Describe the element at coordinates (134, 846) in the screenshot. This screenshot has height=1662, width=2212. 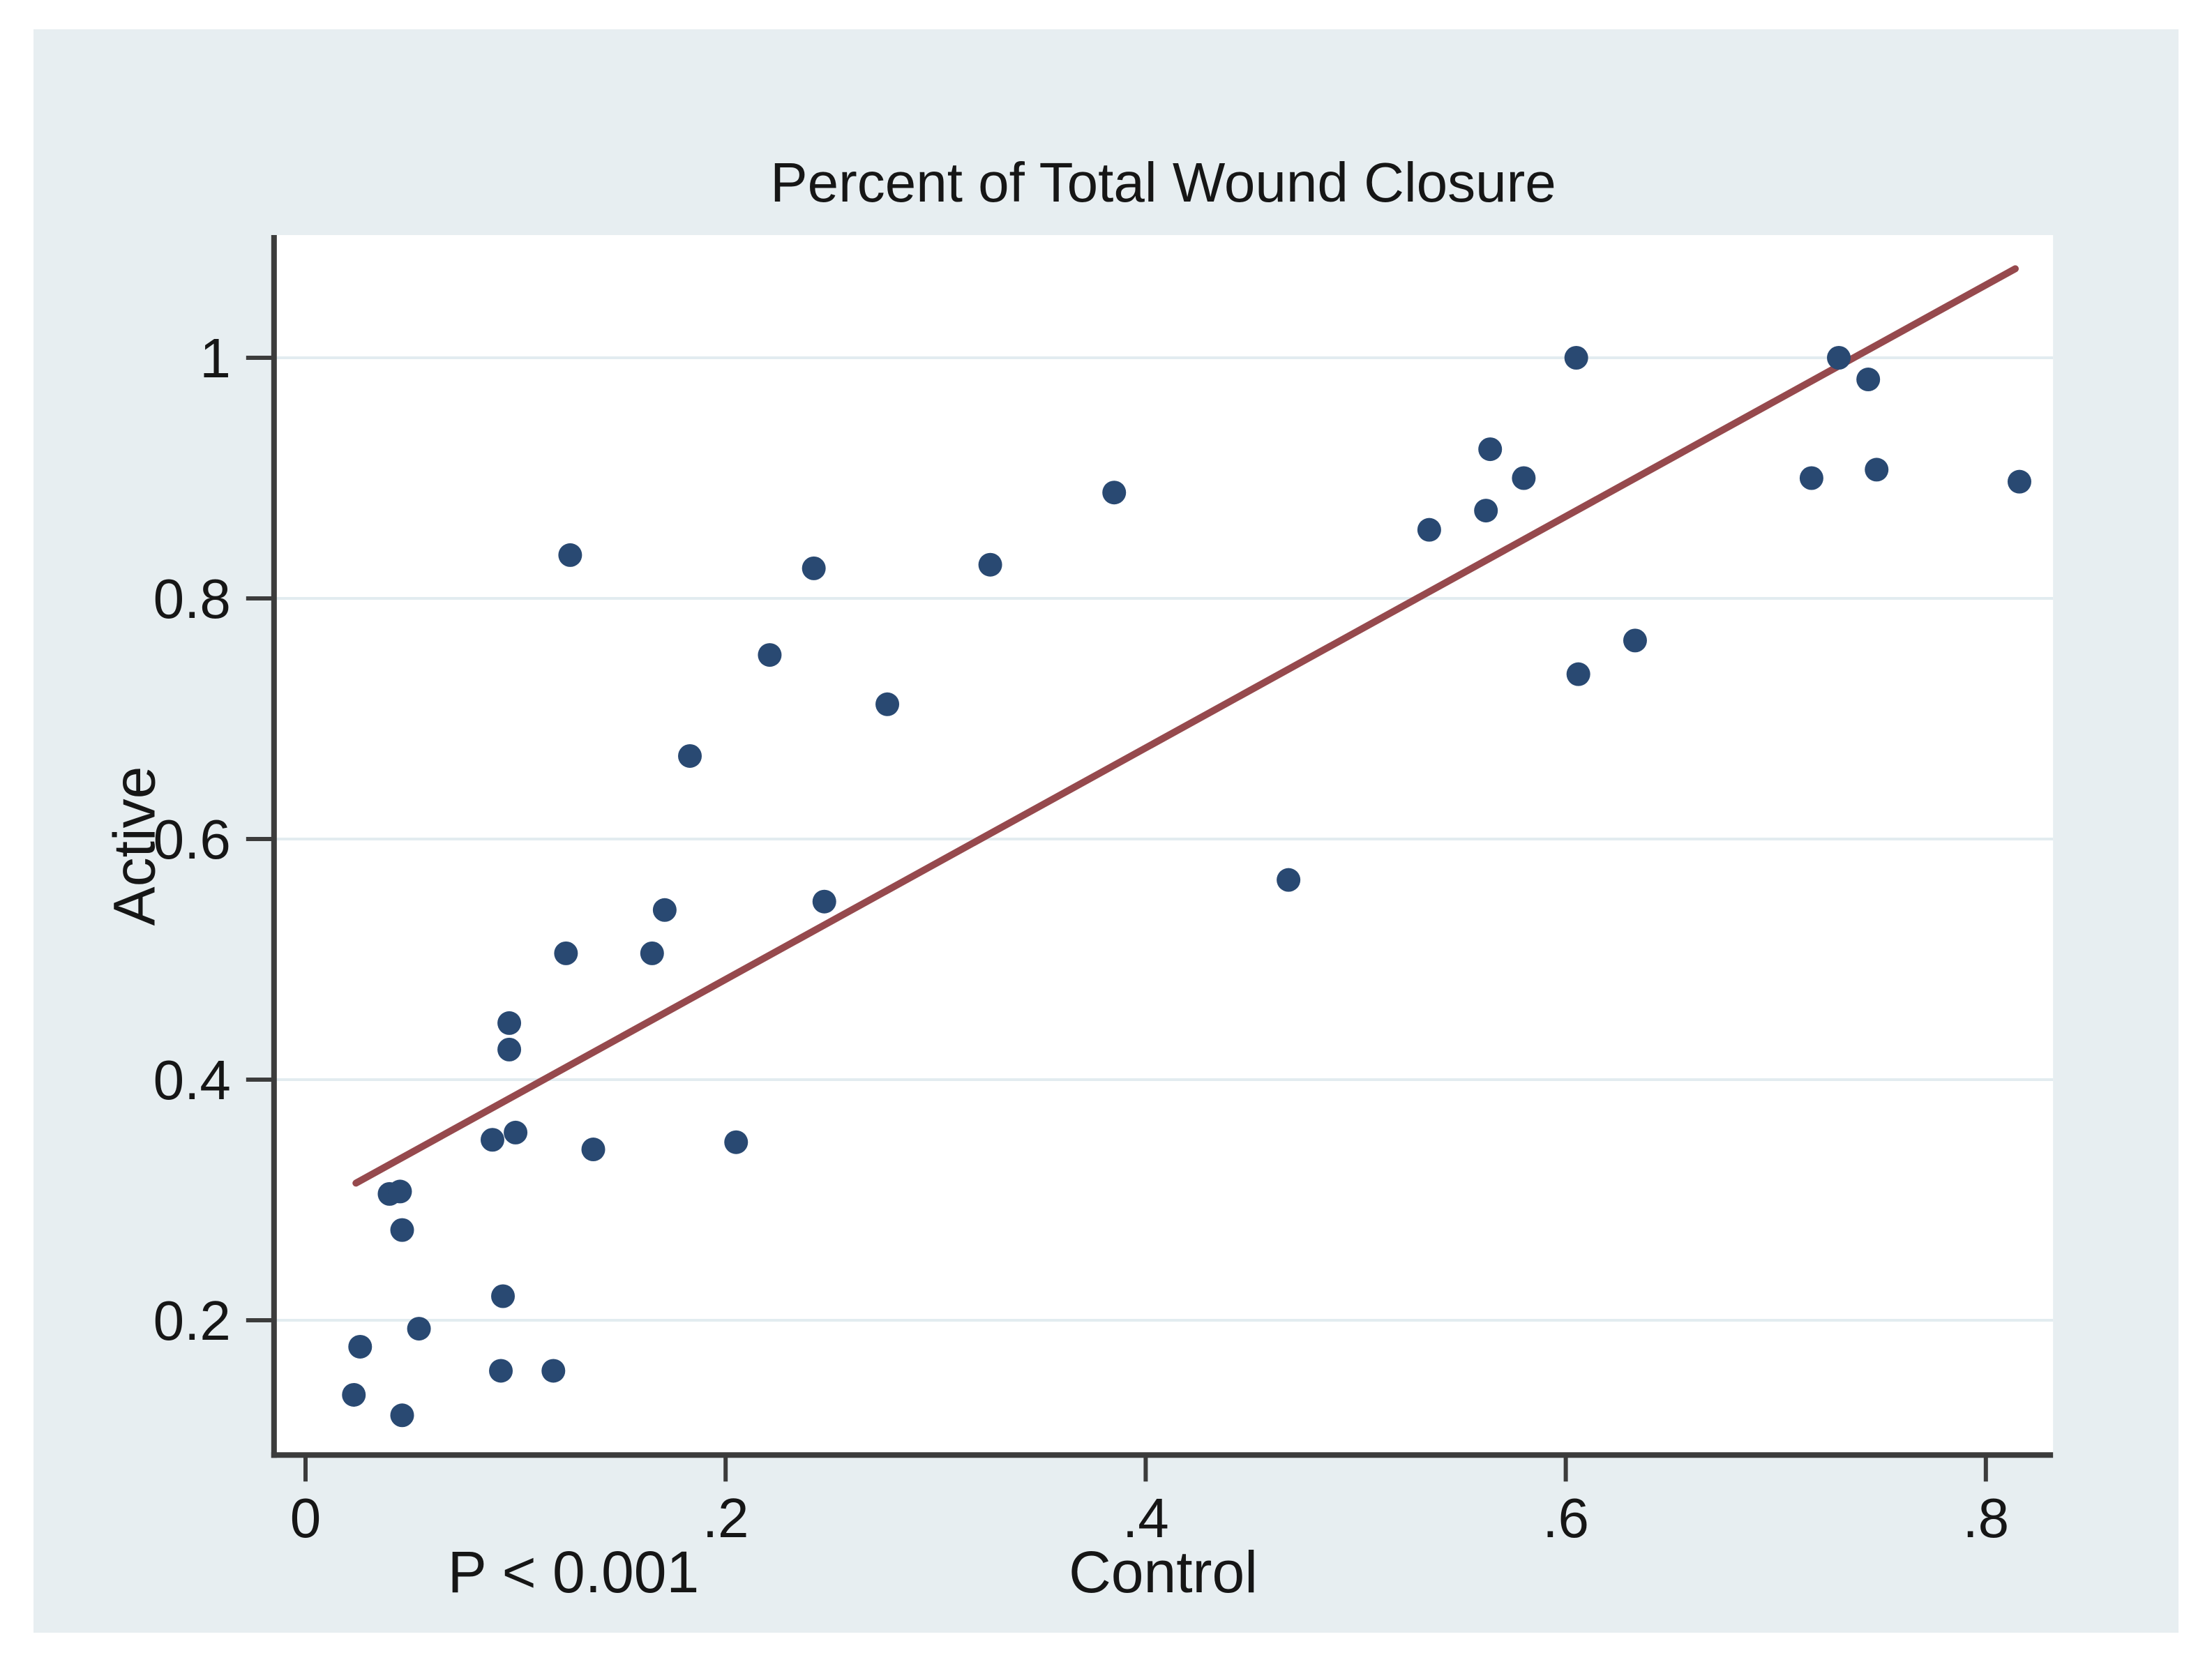
I see `y-axis-label: Active` at that location.